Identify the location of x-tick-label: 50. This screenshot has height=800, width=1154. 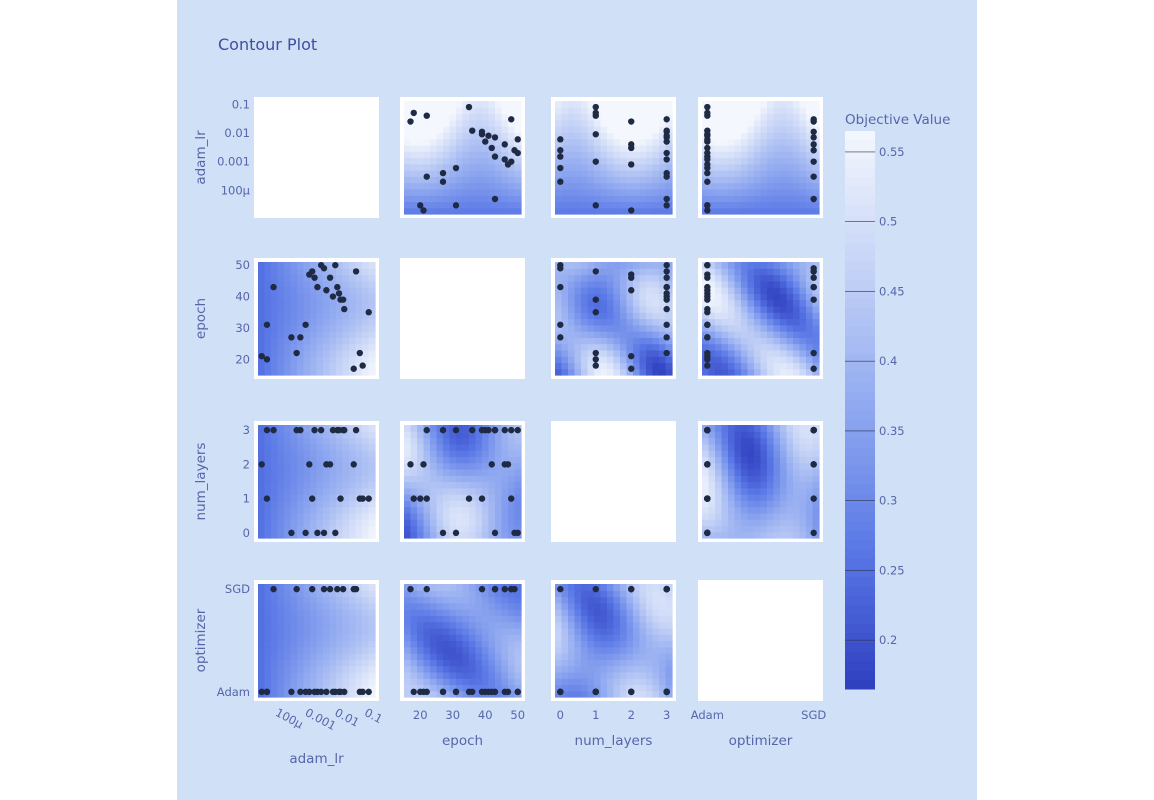
(517, 715).